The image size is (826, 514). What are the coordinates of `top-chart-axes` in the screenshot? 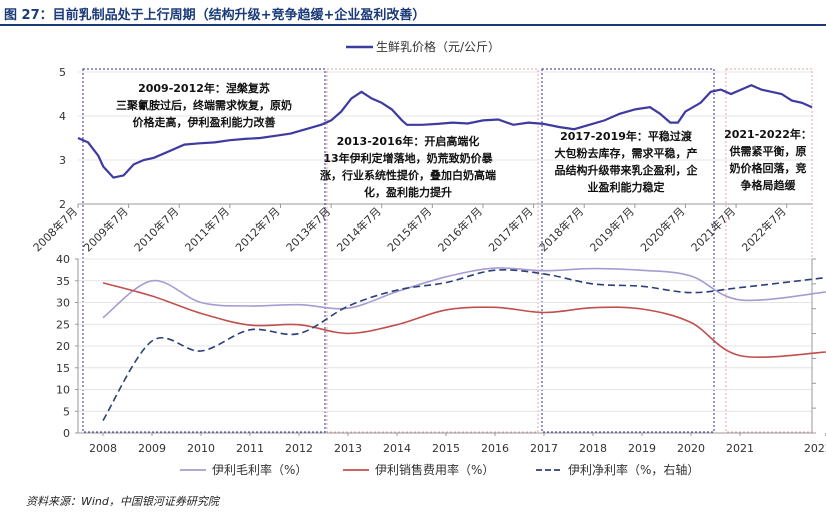 It's located at (444, 205).